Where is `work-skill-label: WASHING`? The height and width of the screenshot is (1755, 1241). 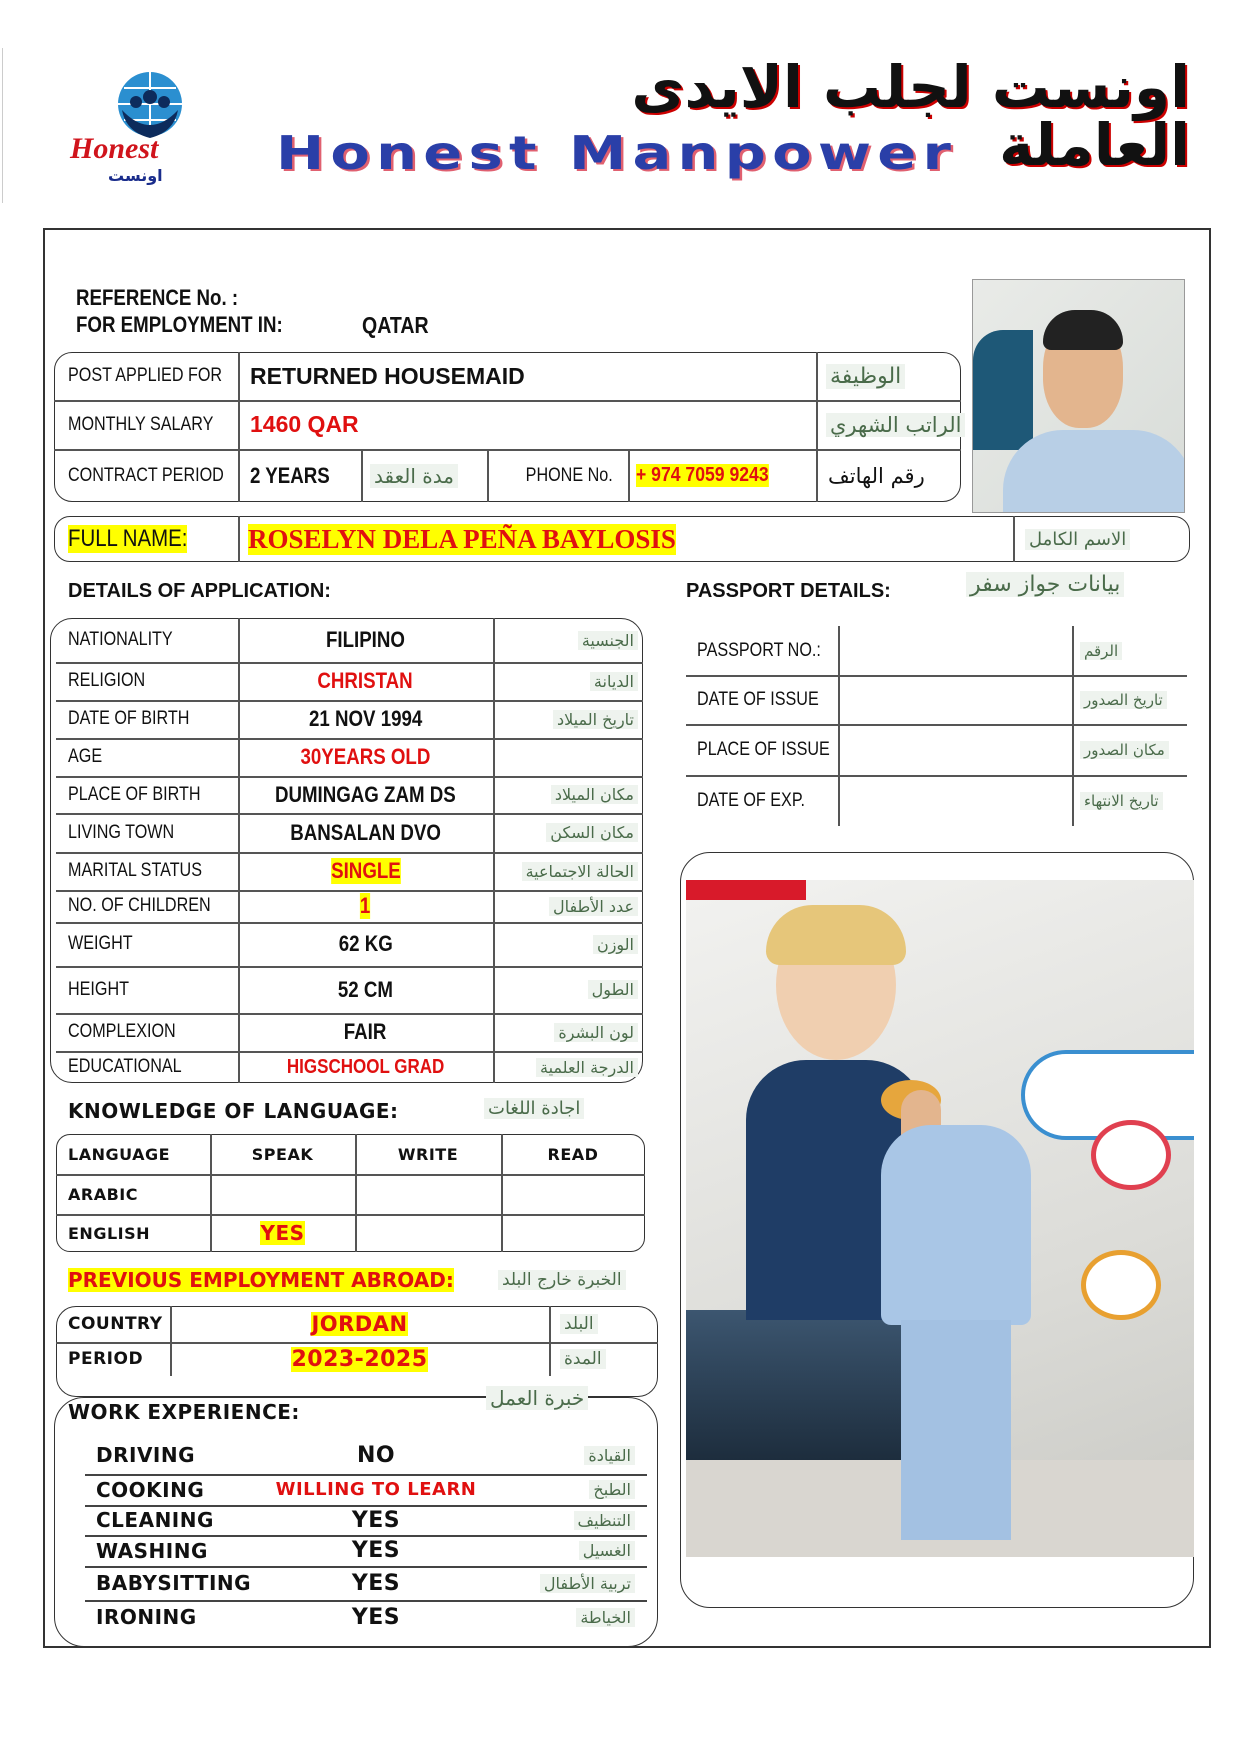 work-skill-label: WASHING is located at coordinates (152, 1550).